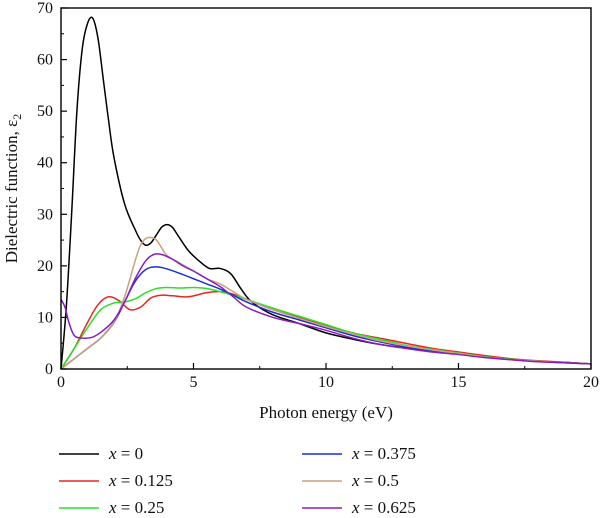 This screenshot has width=600, height=518. What do you see at coordinates (45, 60) in the screenshot?
I see `y-tick-label: 60` at bounding box center [45, 60].